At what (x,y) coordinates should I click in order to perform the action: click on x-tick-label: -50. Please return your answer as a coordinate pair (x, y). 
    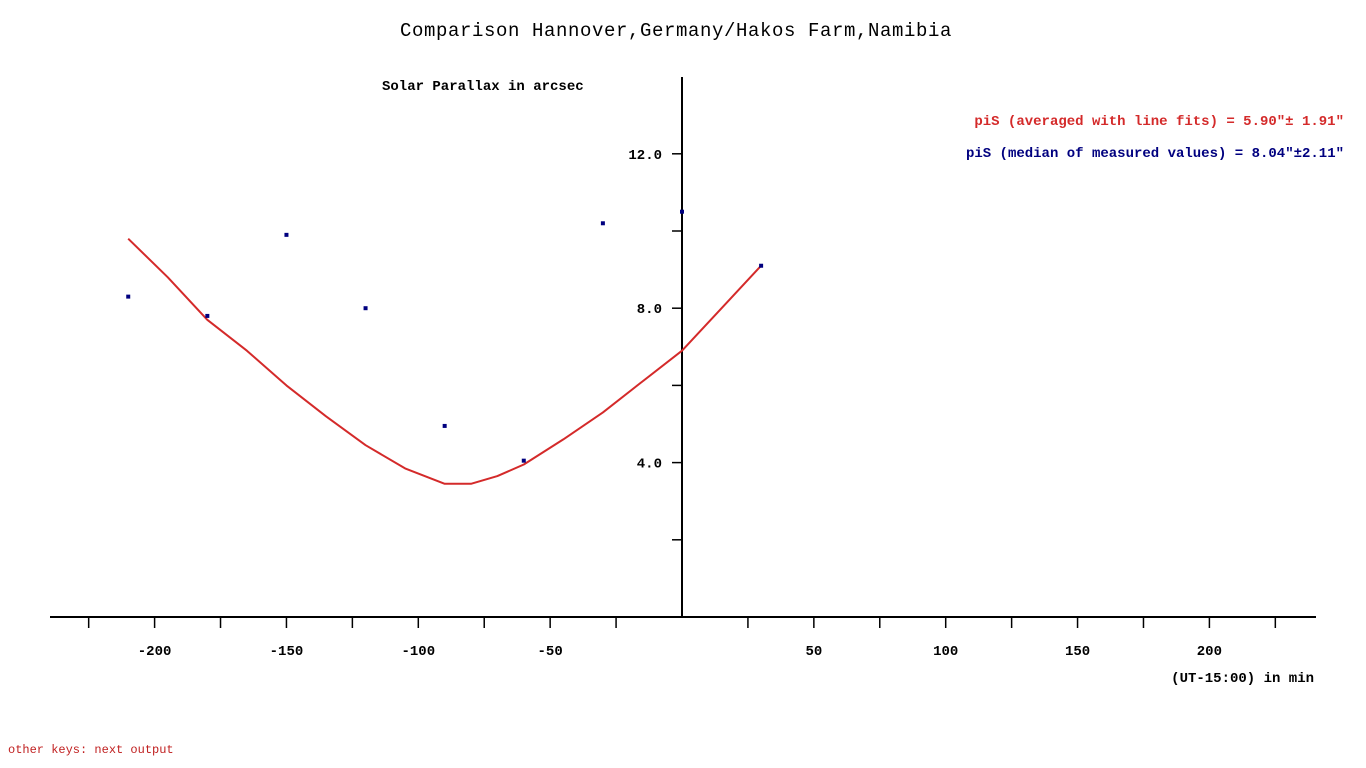
    Looking at the image, I should click on (550, 652).